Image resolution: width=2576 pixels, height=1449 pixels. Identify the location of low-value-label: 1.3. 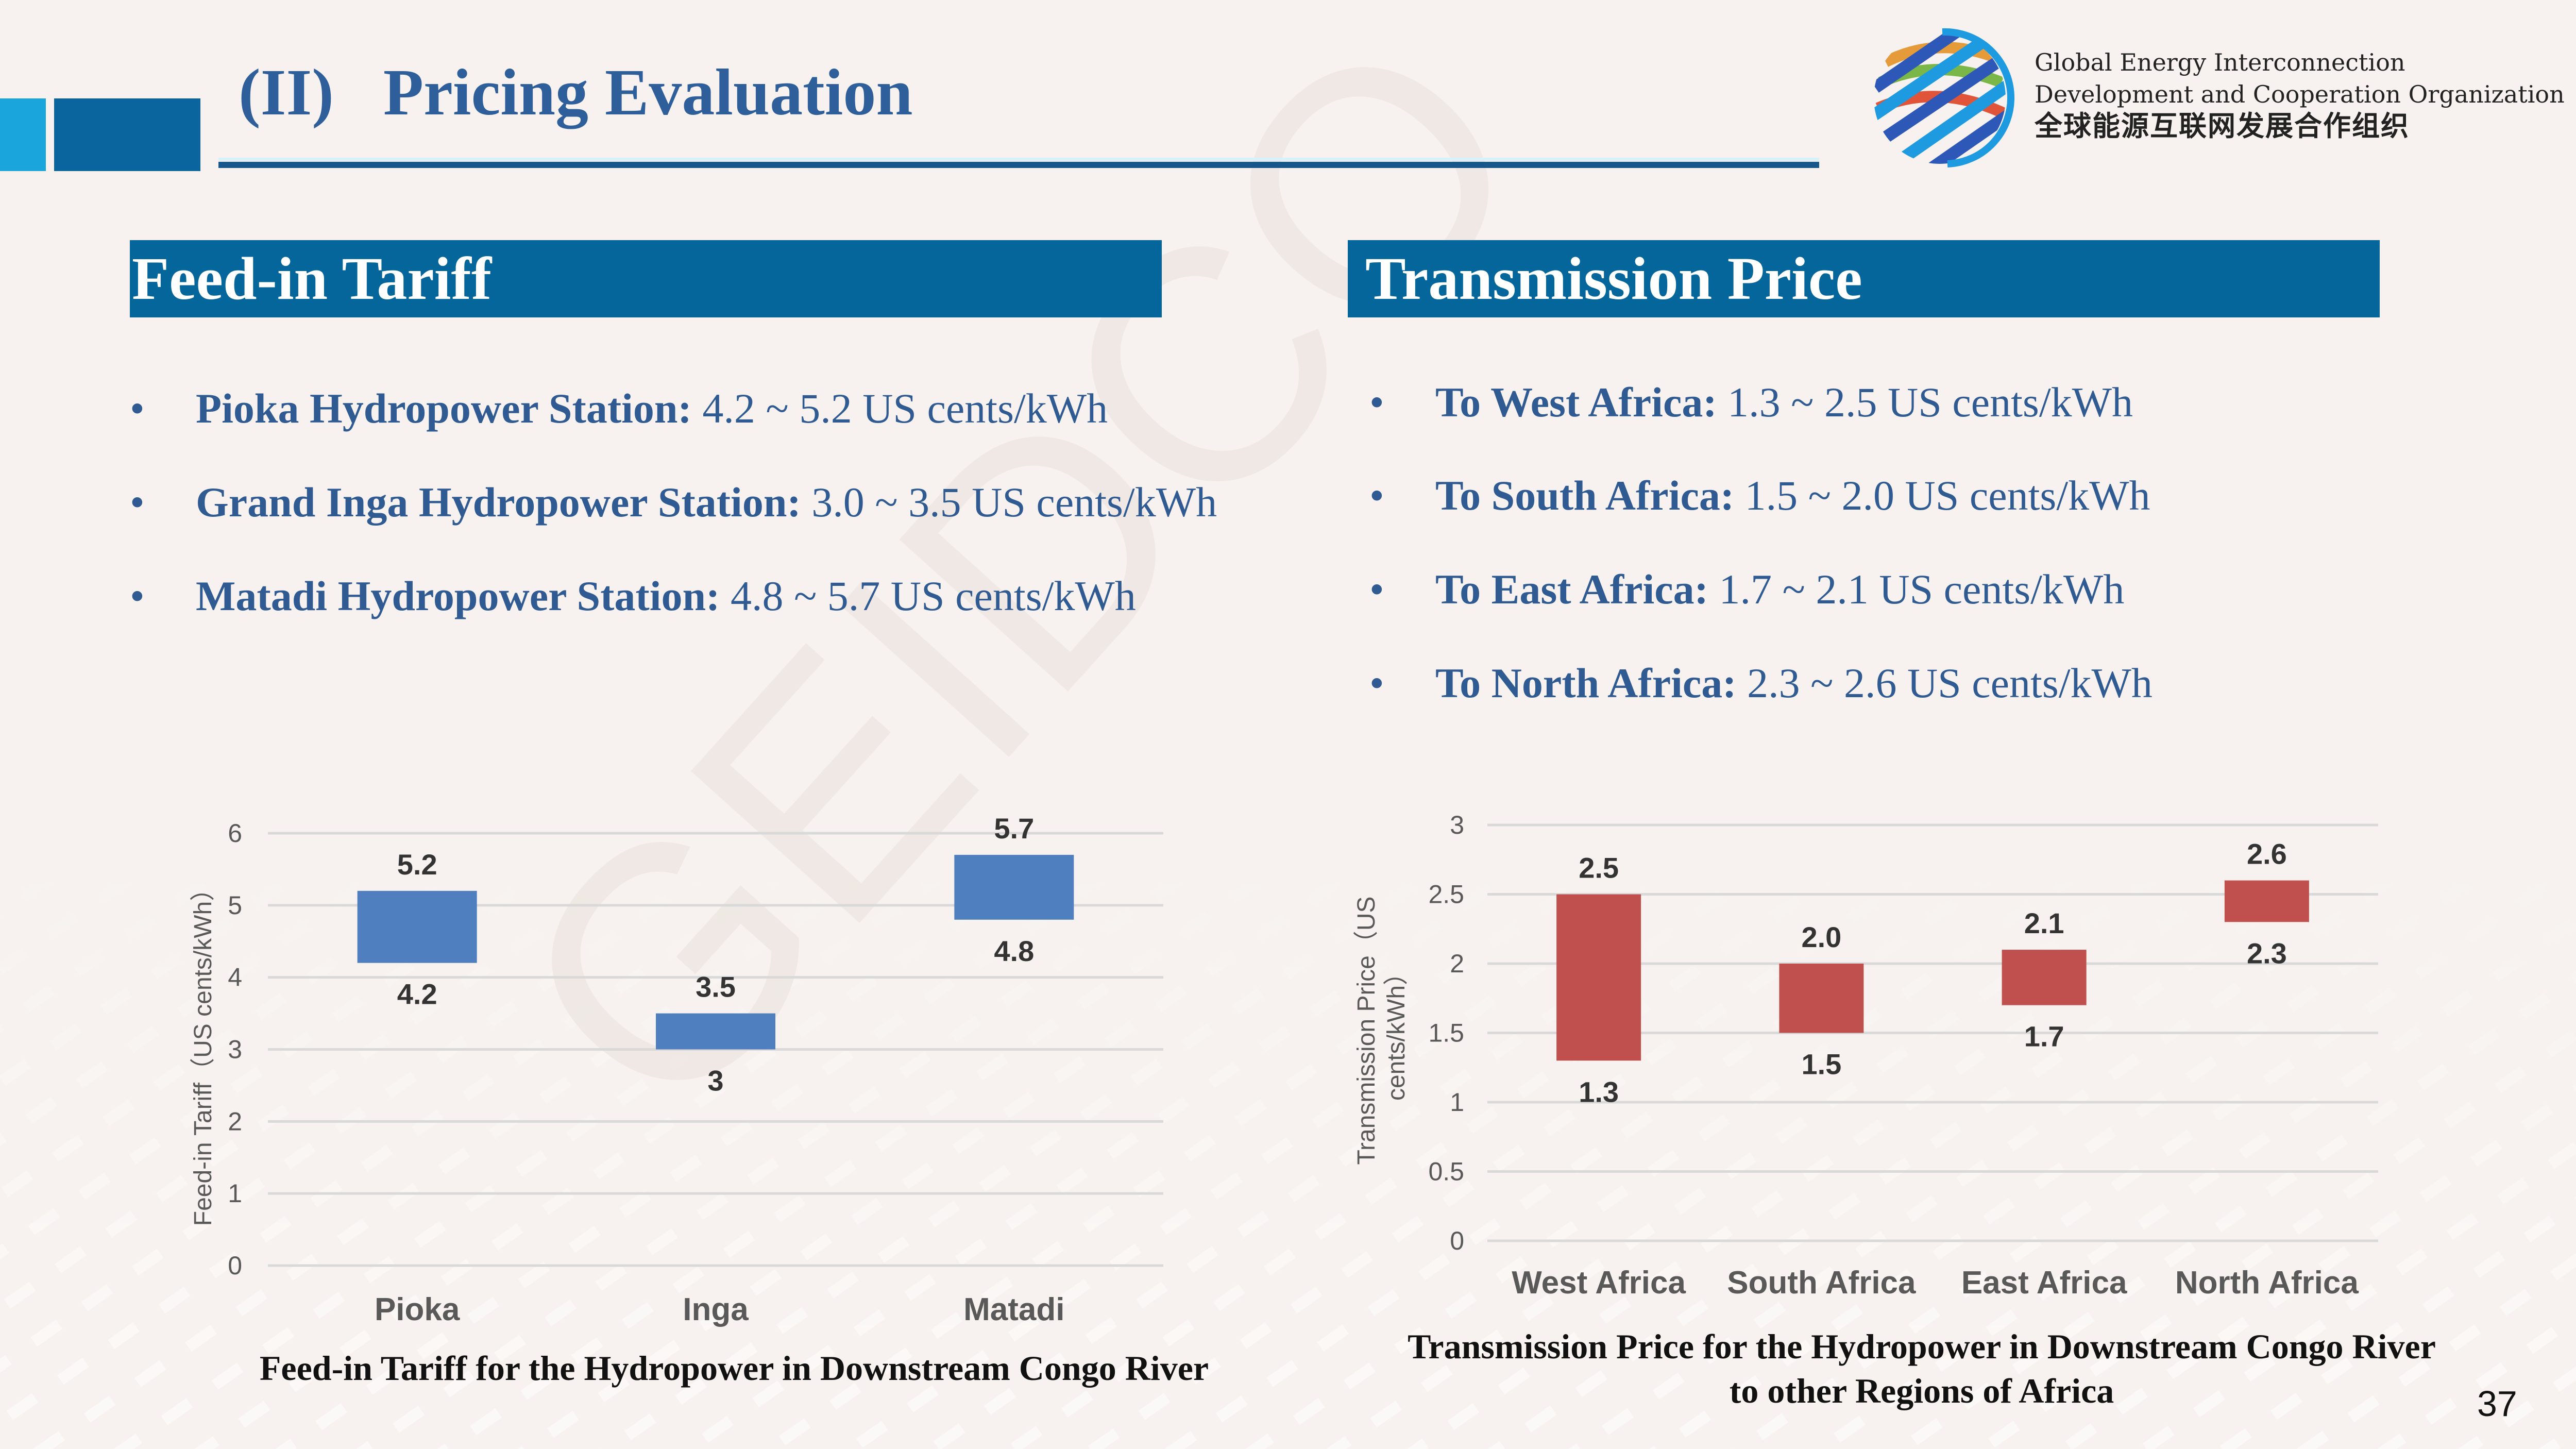
(1599, 1091).